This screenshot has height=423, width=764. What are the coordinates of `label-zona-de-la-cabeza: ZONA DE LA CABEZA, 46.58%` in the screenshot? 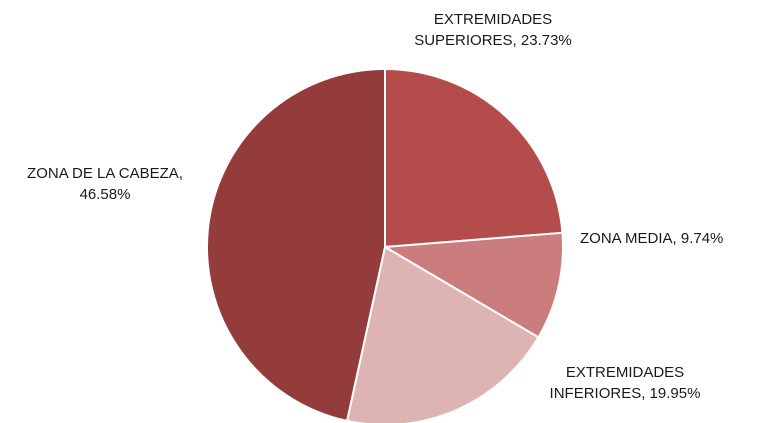 It's located at (105, 184).